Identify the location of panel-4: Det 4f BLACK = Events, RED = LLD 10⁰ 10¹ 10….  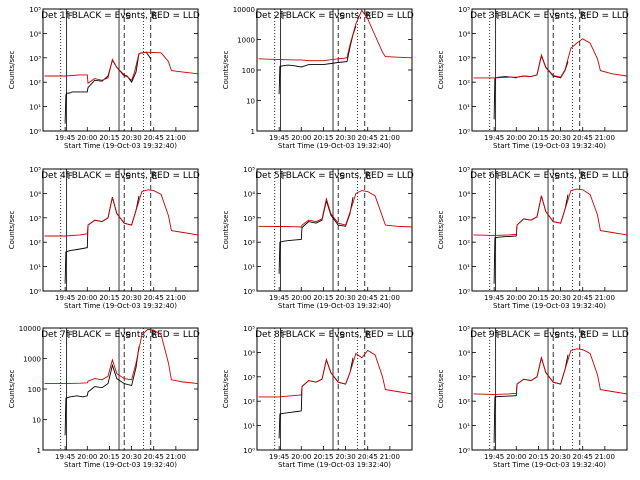
(104, 238).